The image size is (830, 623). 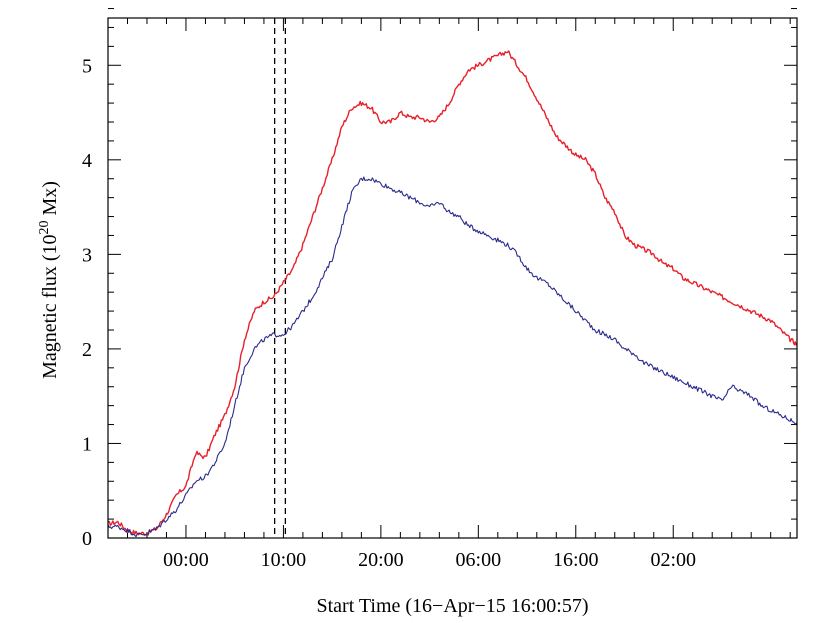 I want to click on y-tick-label: 4, so click(x=87, y=161).